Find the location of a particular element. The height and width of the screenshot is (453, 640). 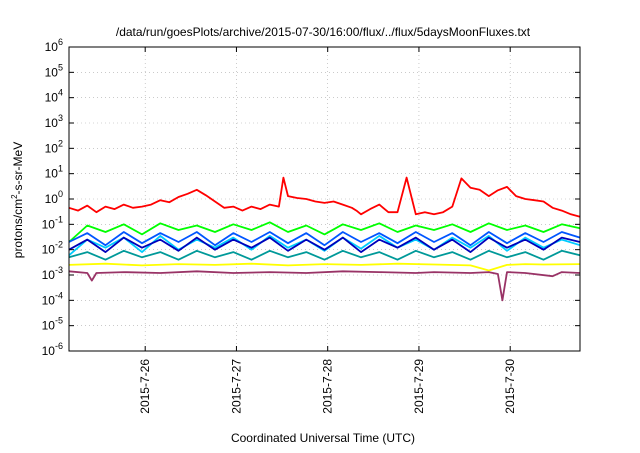

y-tick-label: 10⁰ is located at coordinates (54, 197).